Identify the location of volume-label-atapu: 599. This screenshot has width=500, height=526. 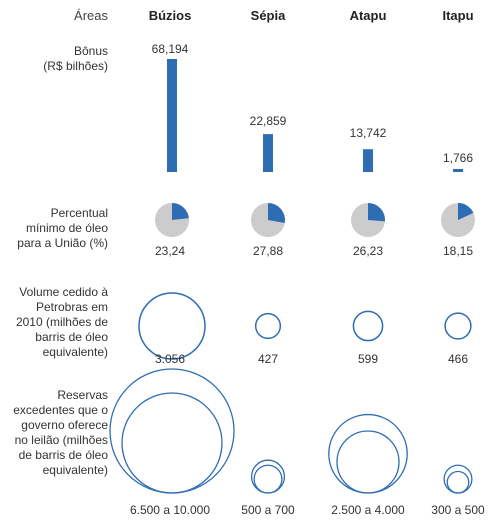
(368, 359).